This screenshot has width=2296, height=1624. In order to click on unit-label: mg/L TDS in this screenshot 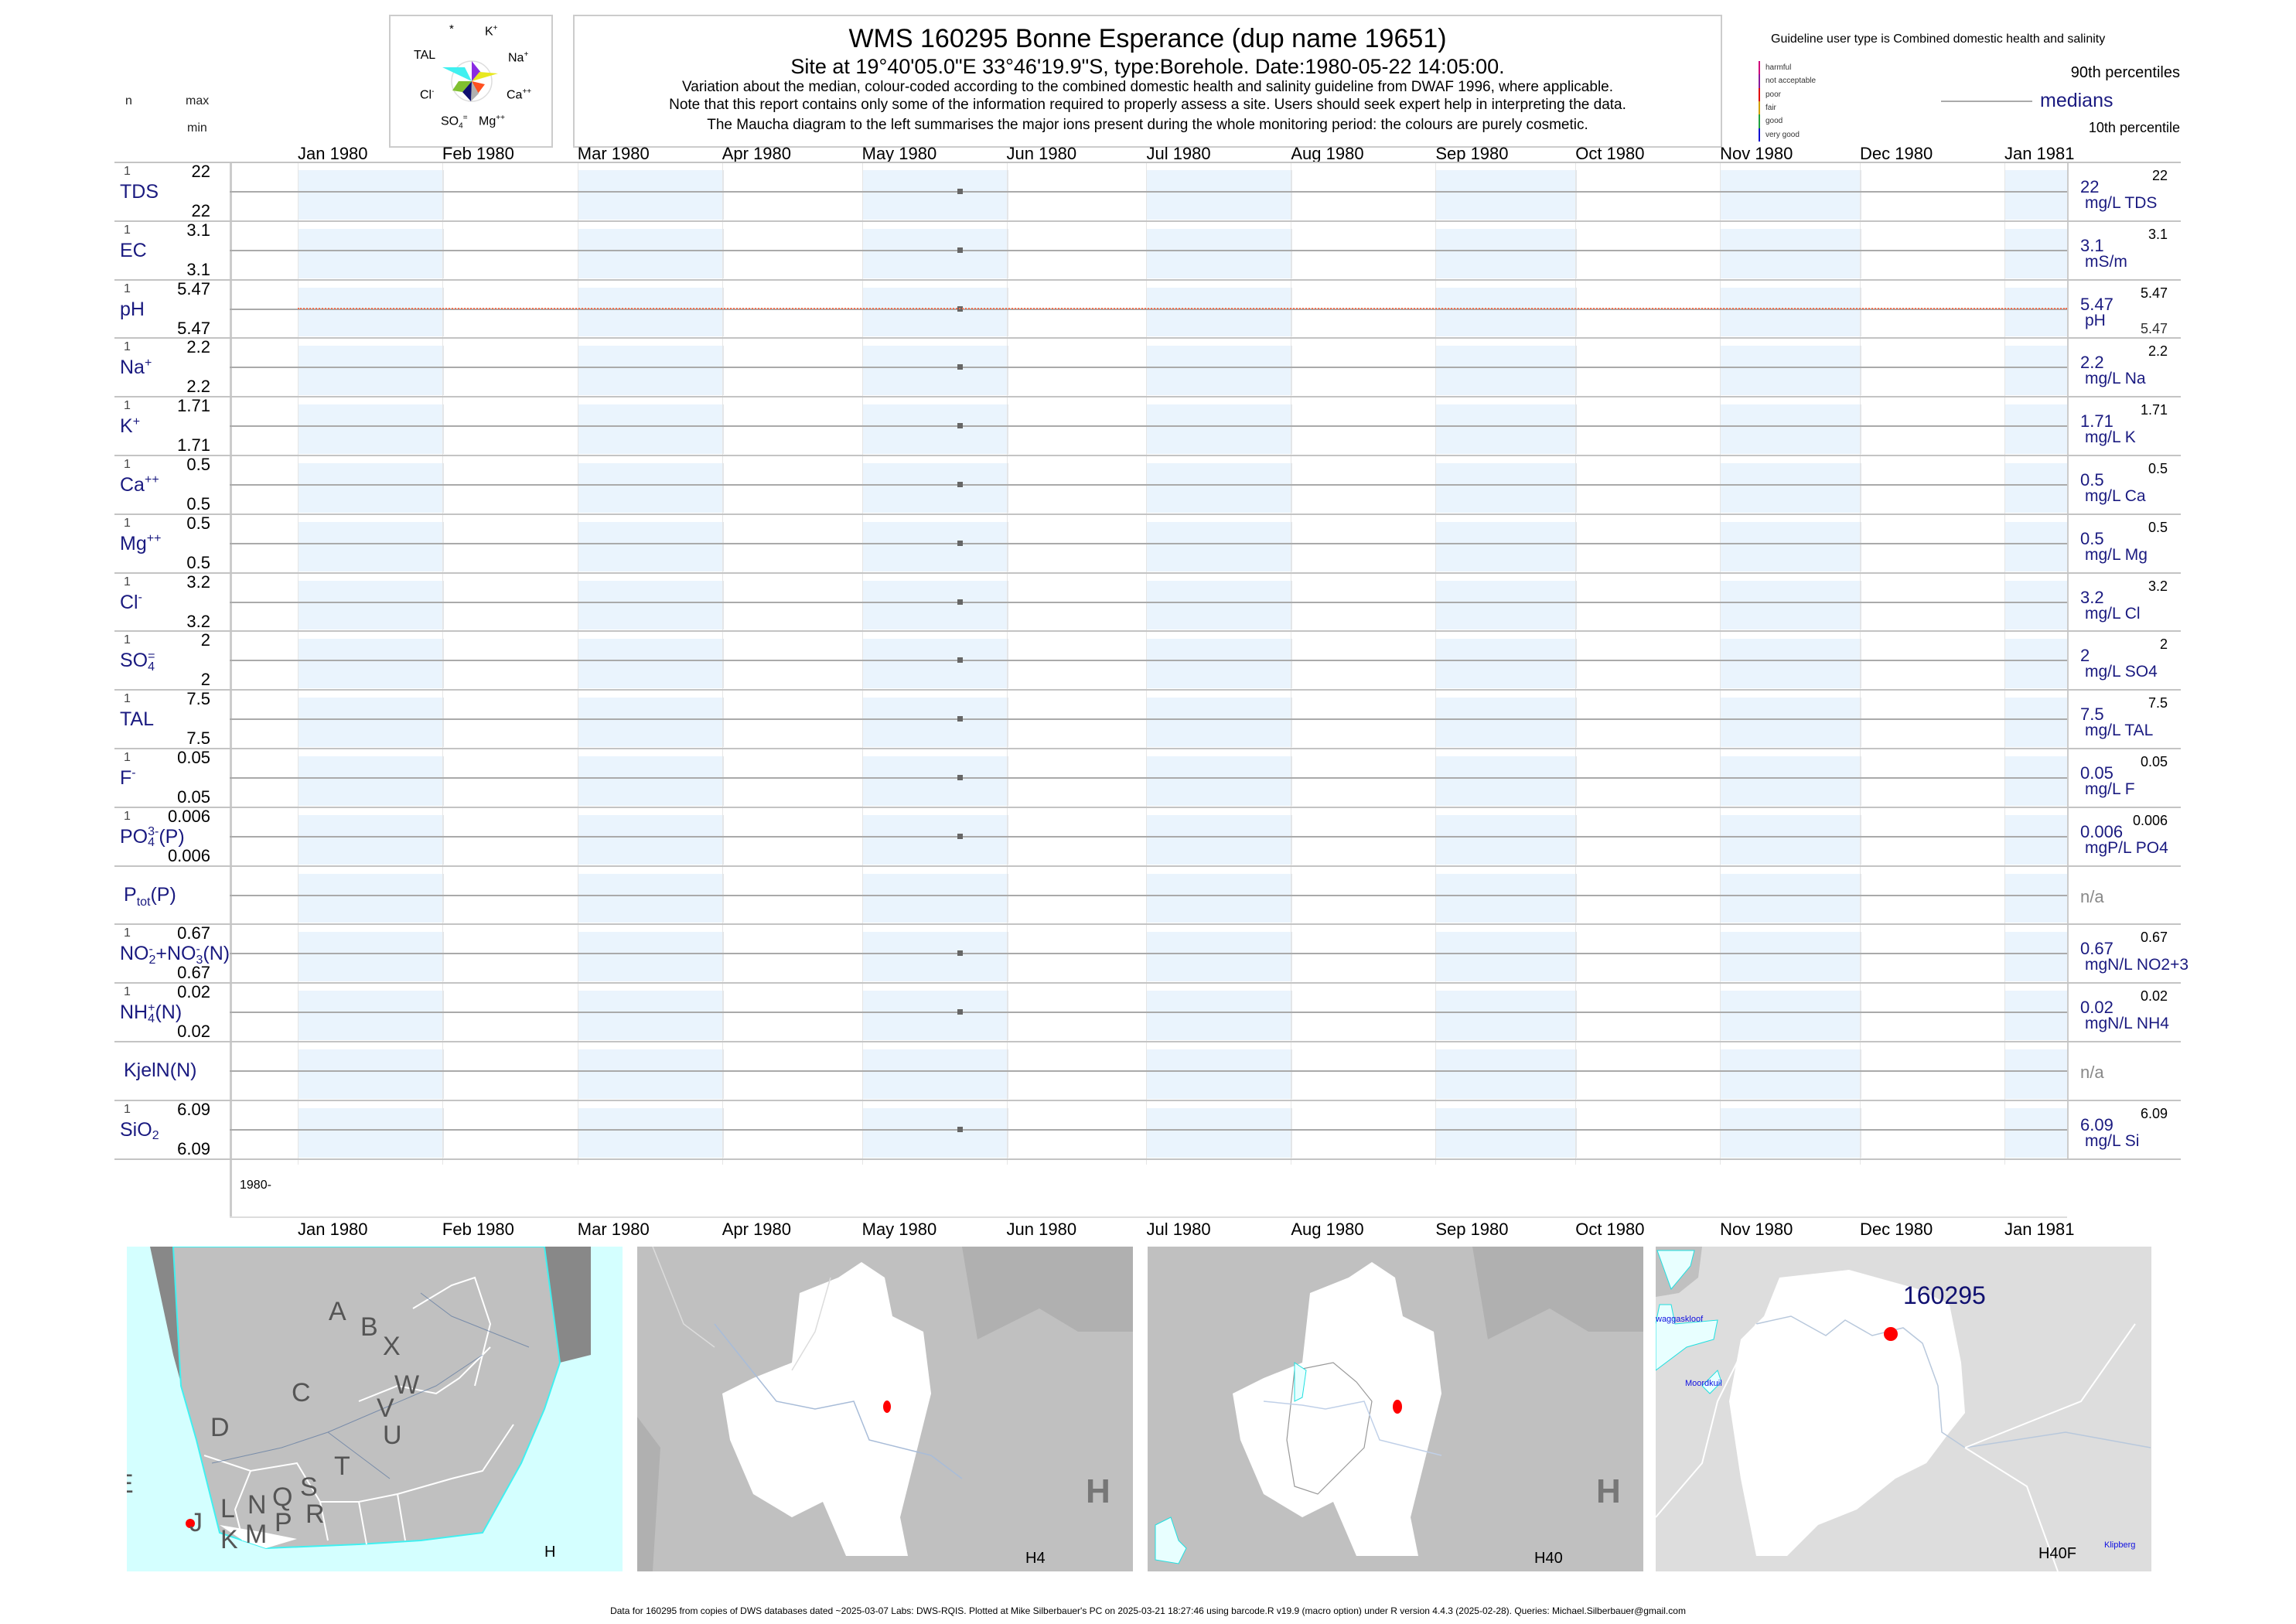, I will do `click(2121, 203)`.